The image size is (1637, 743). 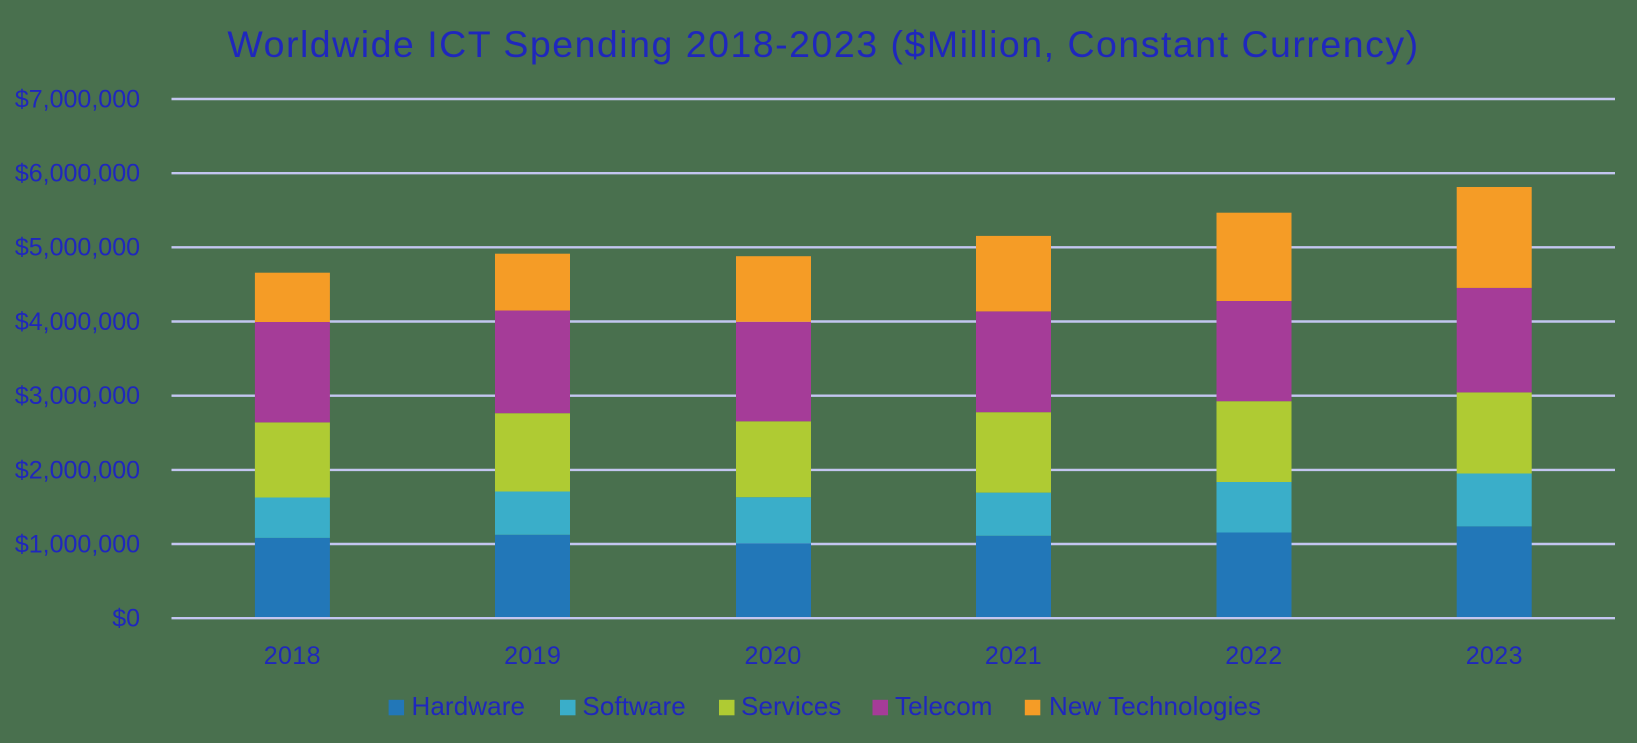 I want to click on svg-text: 2018, so click(x=292, y=656).